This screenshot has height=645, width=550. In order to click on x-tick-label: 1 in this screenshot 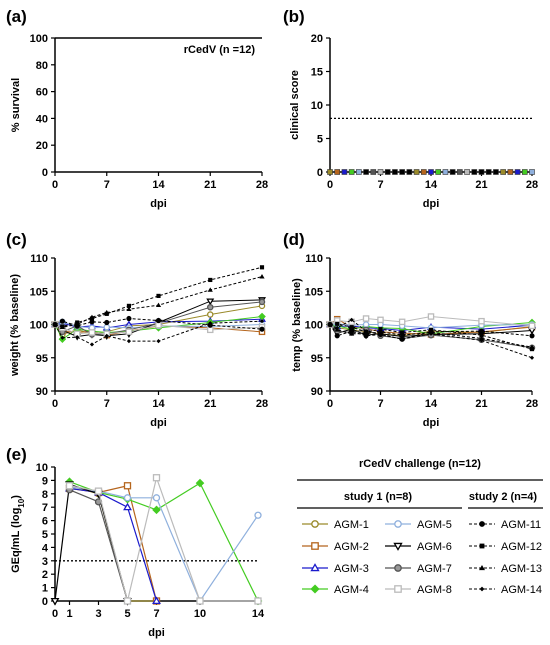, I will do `click(69, 614)`.